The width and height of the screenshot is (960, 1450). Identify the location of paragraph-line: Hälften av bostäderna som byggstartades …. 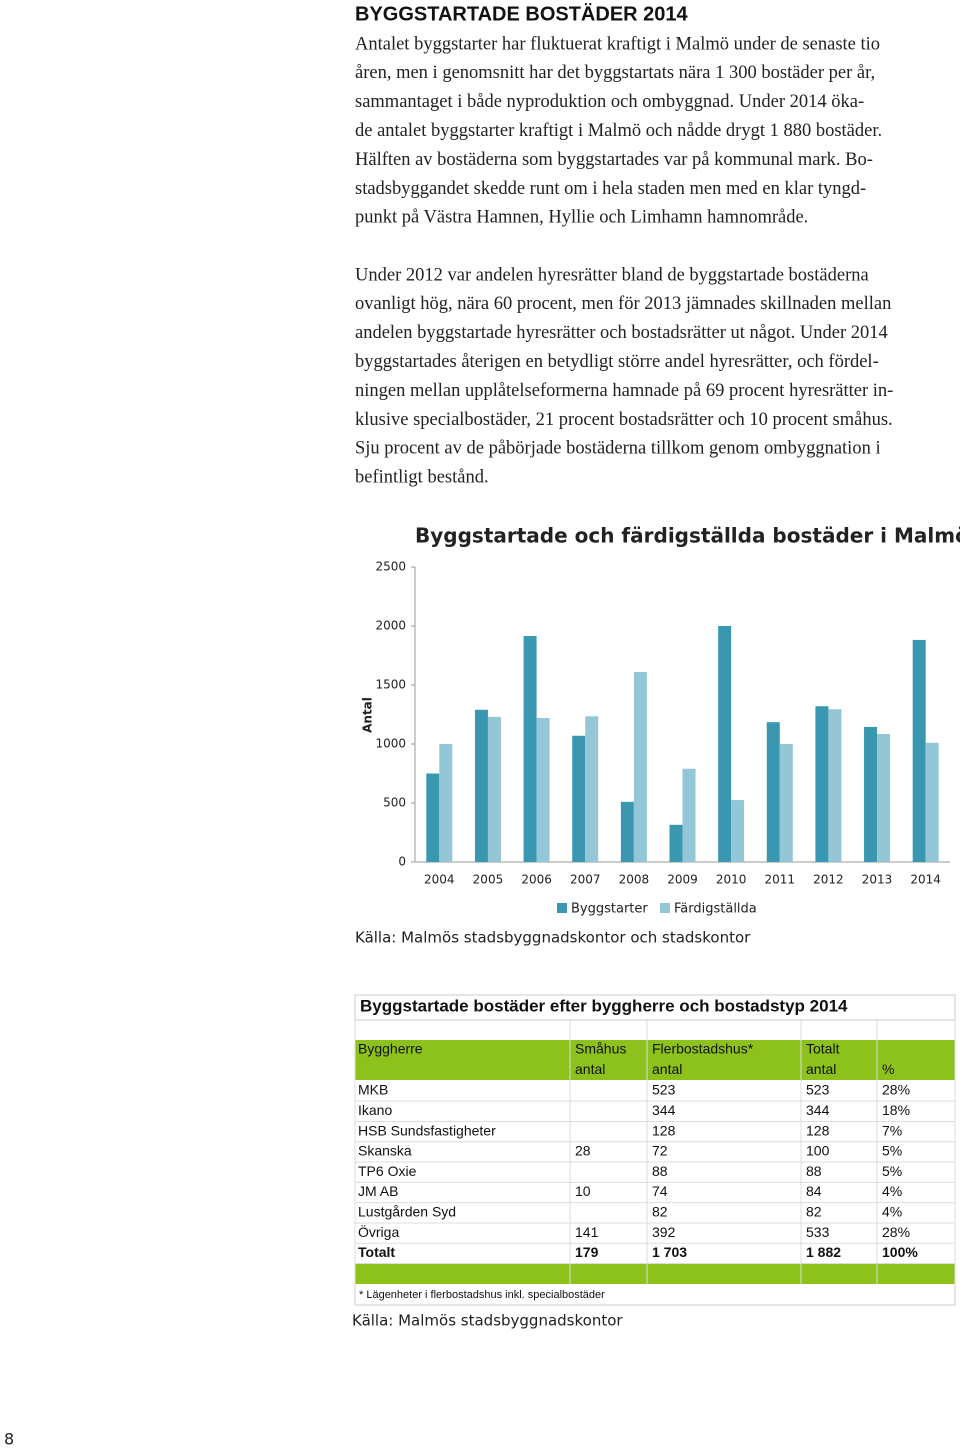
(614, 160).